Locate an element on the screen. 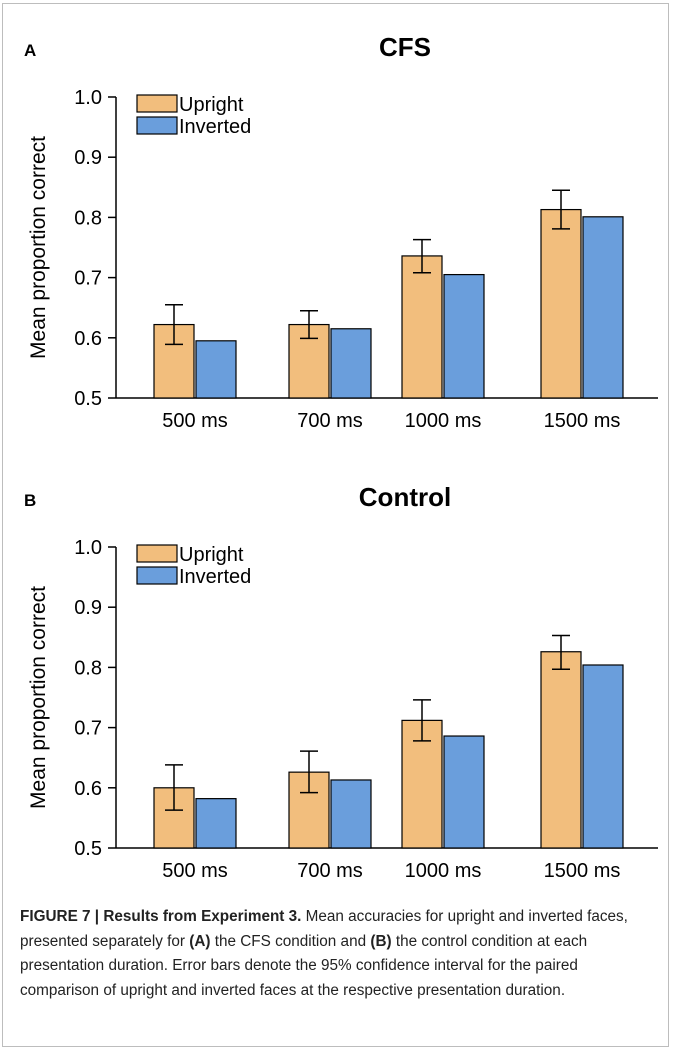 This screenshot has height=1051, width=673. chart-title: Control is located at coordinates (405, 497).